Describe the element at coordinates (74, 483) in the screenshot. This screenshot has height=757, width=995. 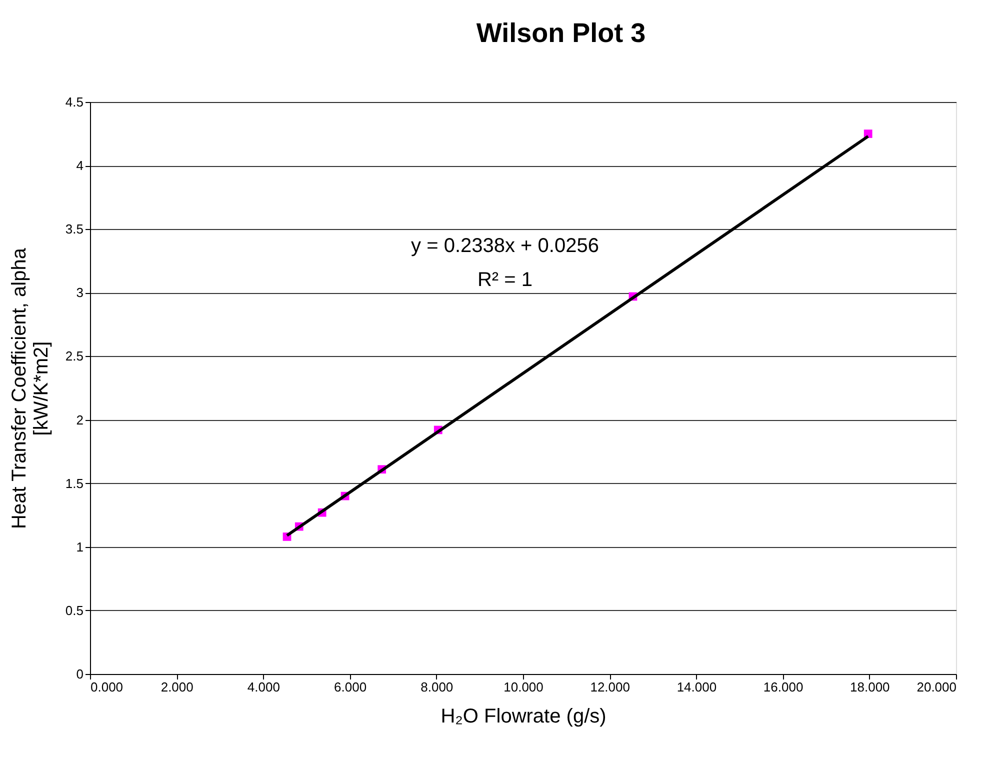
I see `y-tick-label: 1.5` at that location.